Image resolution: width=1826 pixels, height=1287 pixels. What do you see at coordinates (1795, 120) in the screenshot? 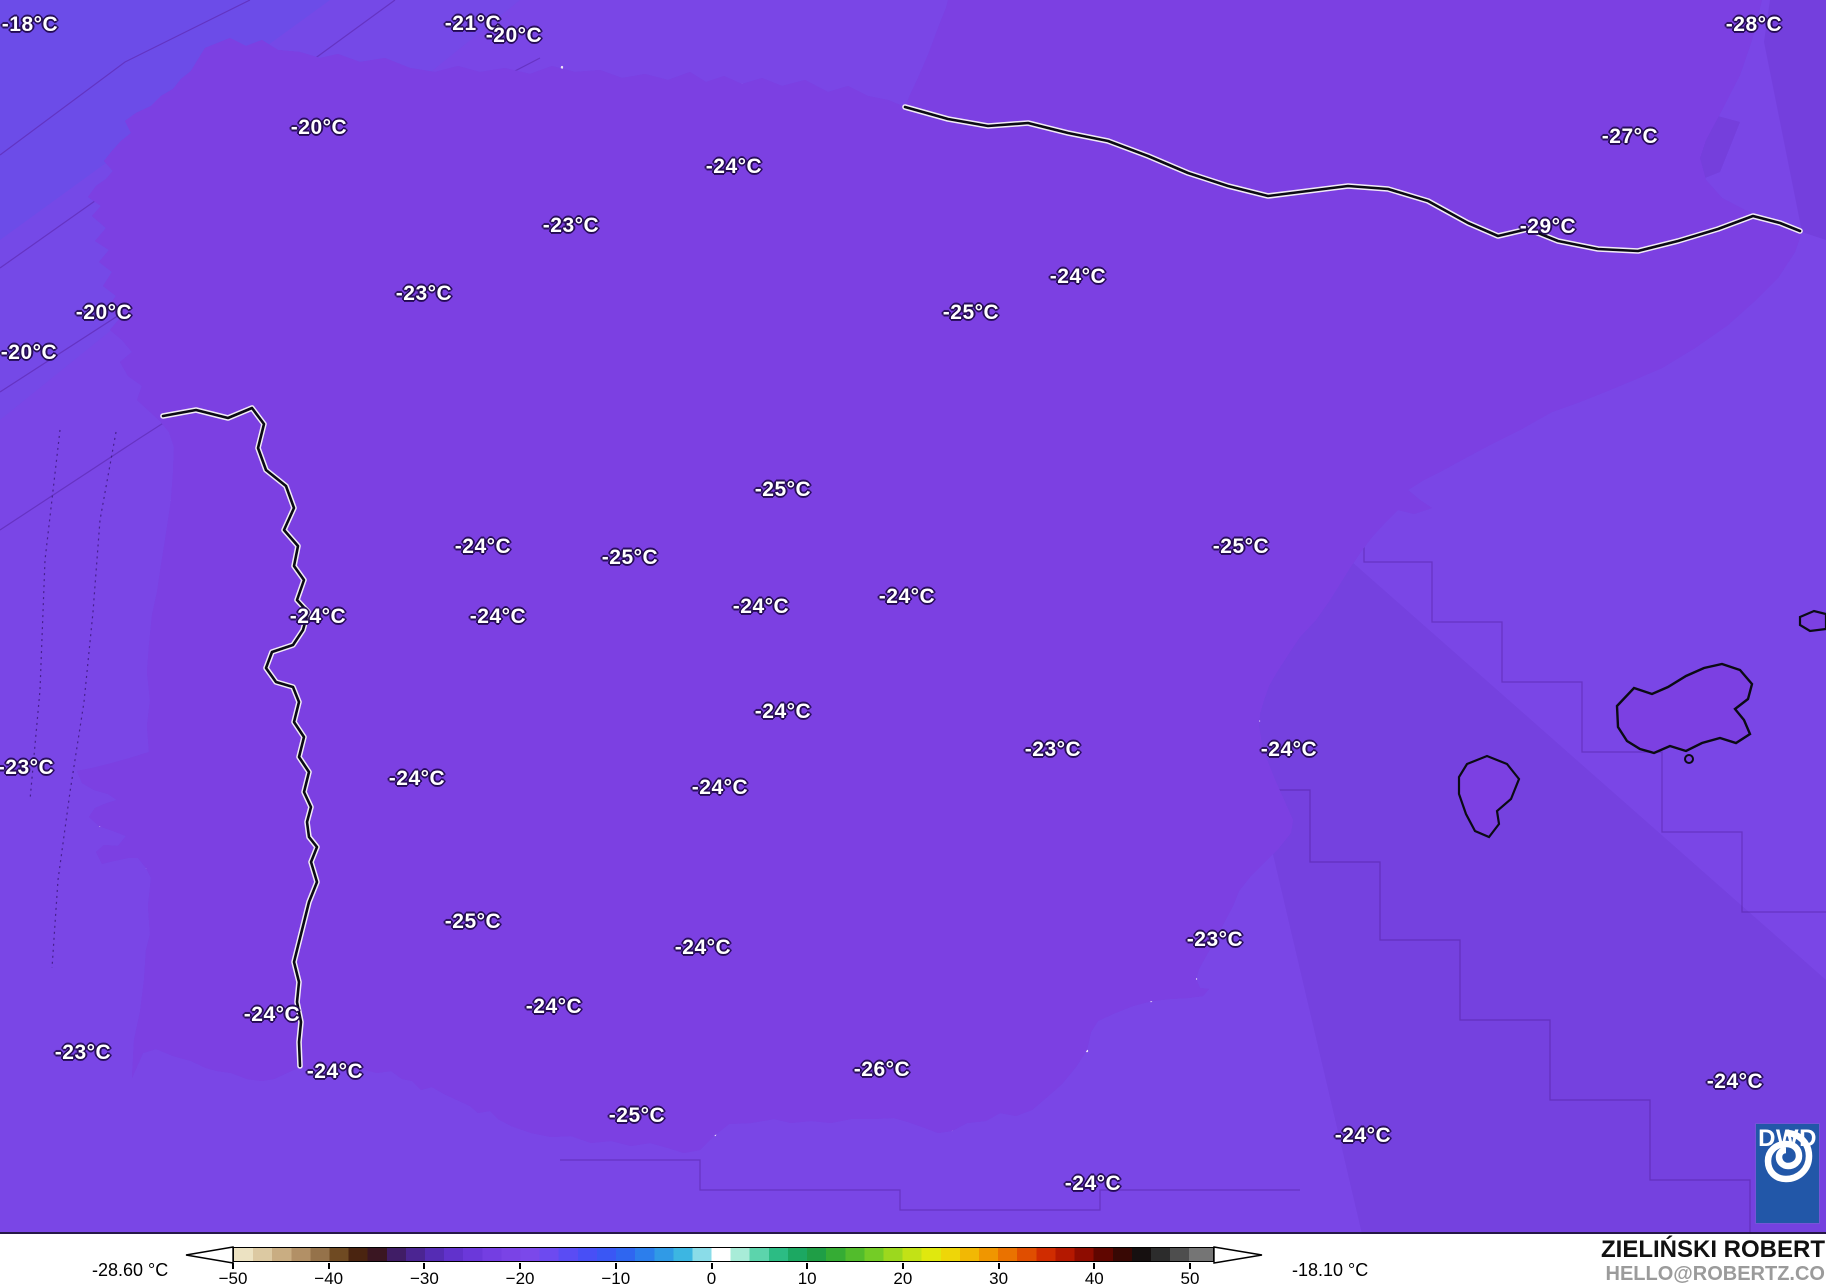
I see `gulf-of-lion-shade` at bounding box center [1795, 120].